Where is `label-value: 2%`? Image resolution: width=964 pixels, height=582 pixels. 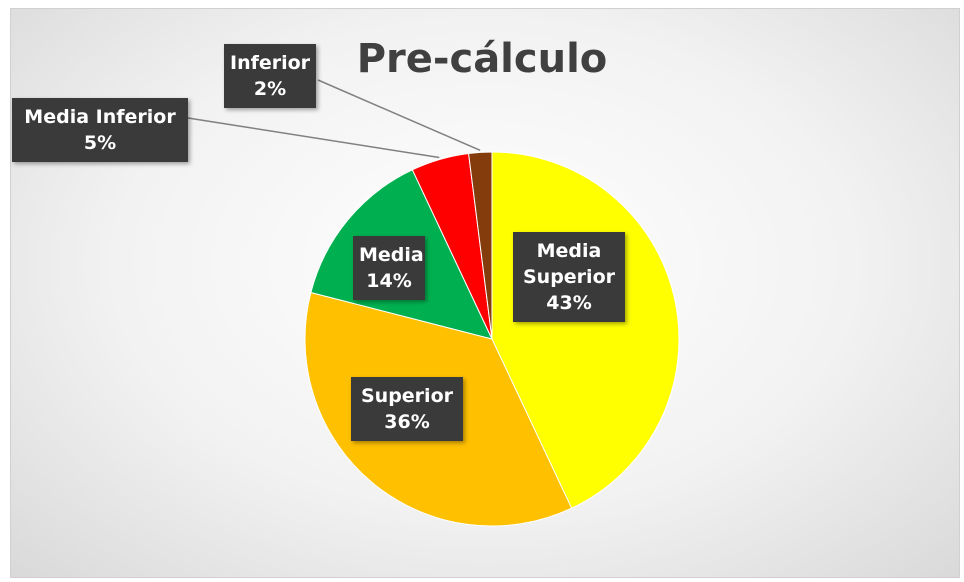 label-value: 2% is located at coordinates (270, 89).